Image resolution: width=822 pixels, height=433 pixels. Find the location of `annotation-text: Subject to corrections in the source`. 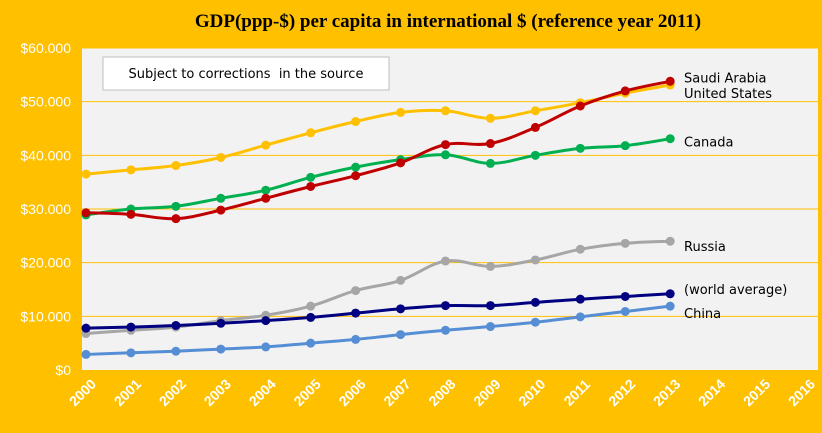

annotation-text: Subject to corrections in the source is located at coordinates (246, 74).